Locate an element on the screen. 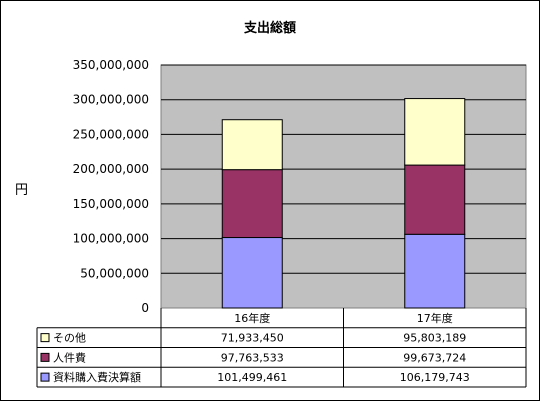 The width and height of the screenshot is (540, 402). y-tick-label: 0 is located at coordinates (145, 308).